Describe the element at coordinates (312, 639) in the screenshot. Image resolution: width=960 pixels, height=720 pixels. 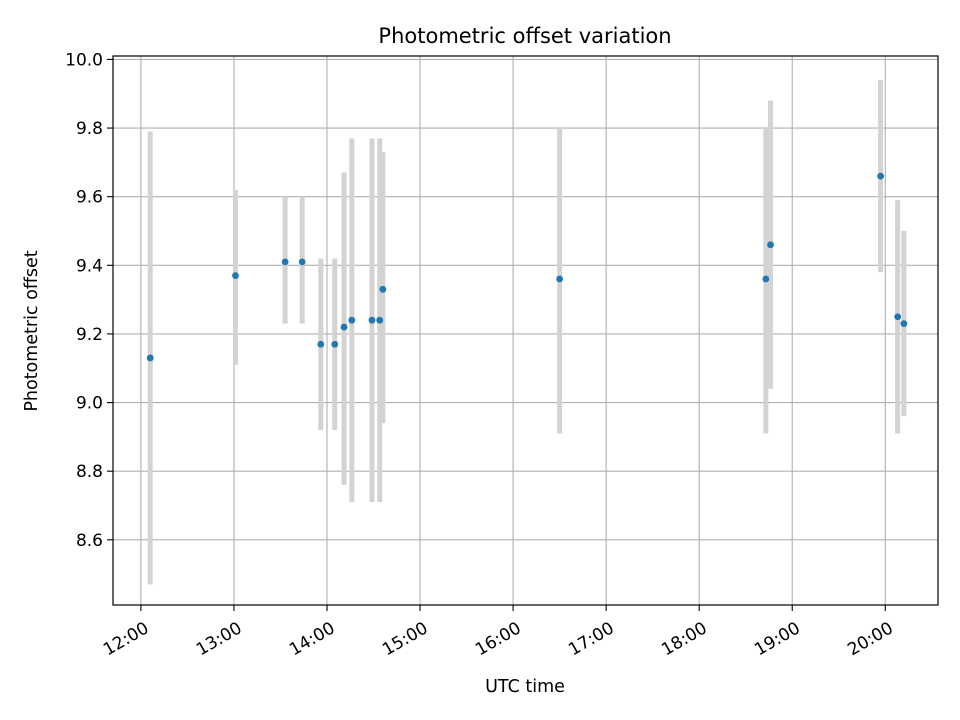
I see `x-tick-label: 14:00` at that location.